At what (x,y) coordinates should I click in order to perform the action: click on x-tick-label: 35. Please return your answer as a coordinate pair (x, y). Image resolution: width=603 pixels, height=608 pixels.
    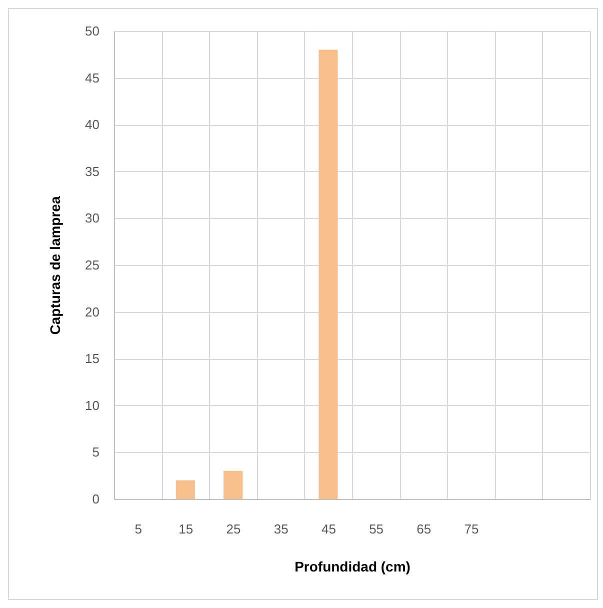
    Looking at the image, I should click on (281, 529).